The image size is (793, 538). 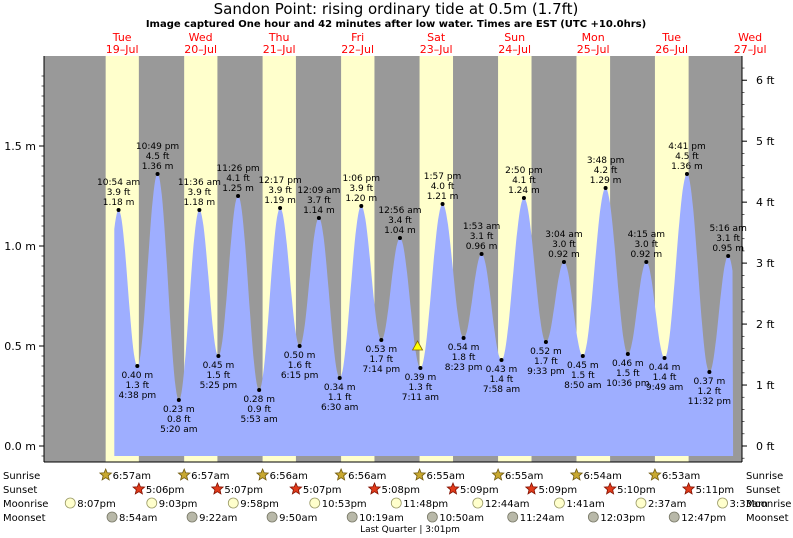 I want to click on high-tide-marker: 0.92 m0.92 m3.0 ft3:04 am, so click(x=564, y=247).